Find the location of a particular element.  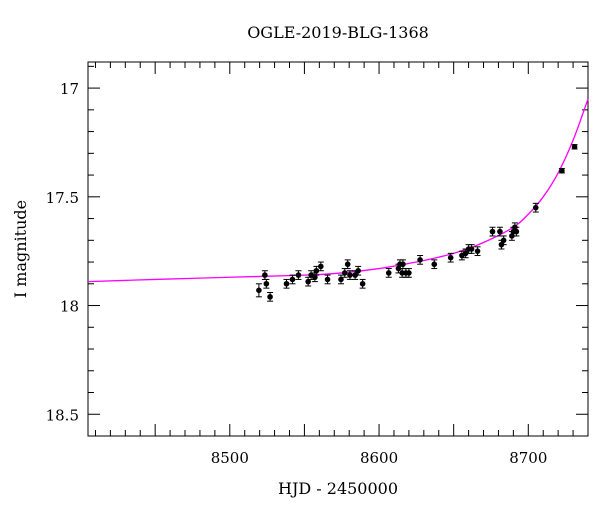

y-tick-label: 18.5 is located at coordinates (62, 415).